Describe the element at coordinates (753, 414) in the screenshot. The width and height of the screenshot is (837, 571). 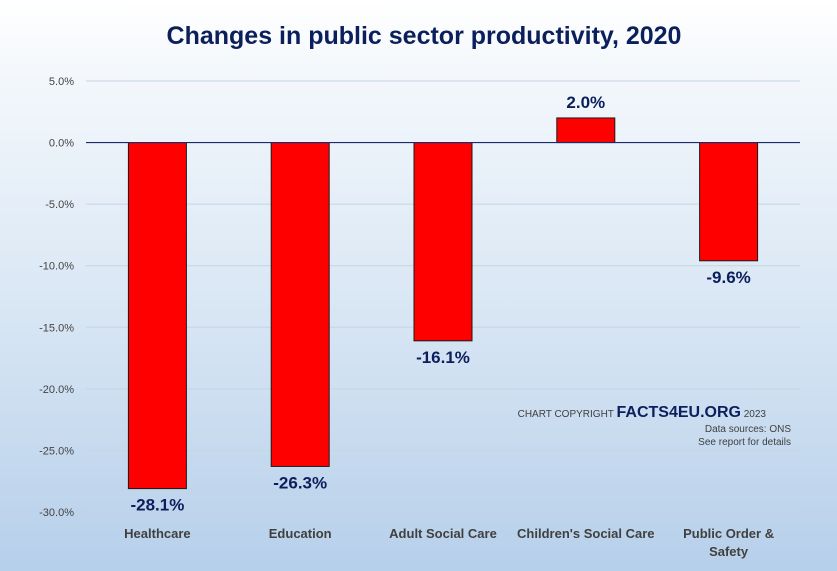
I see `credit-year: 2023` at that location.